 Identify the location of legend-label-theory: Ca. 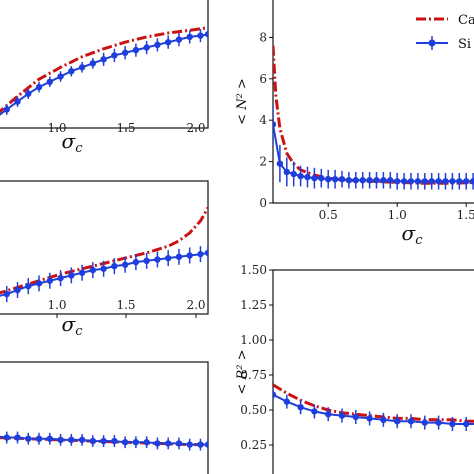
(466, 20).